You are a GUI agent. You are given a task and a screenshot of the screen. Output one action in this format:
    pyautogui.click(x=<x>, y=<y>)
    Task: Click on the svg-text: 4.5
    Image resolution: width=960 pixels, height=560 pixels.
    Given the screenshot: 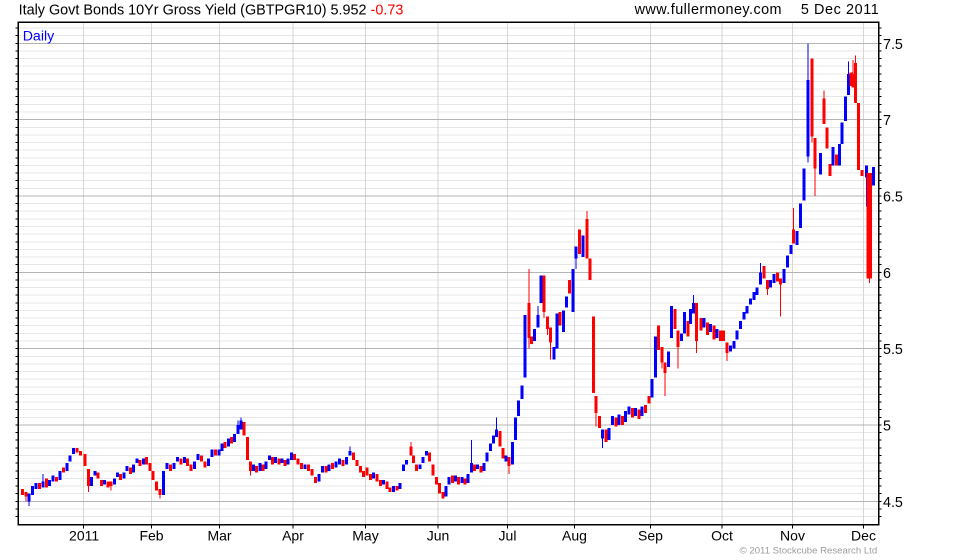 What is the action you would take?
    pyautogui.click(x=893, y=503)
    